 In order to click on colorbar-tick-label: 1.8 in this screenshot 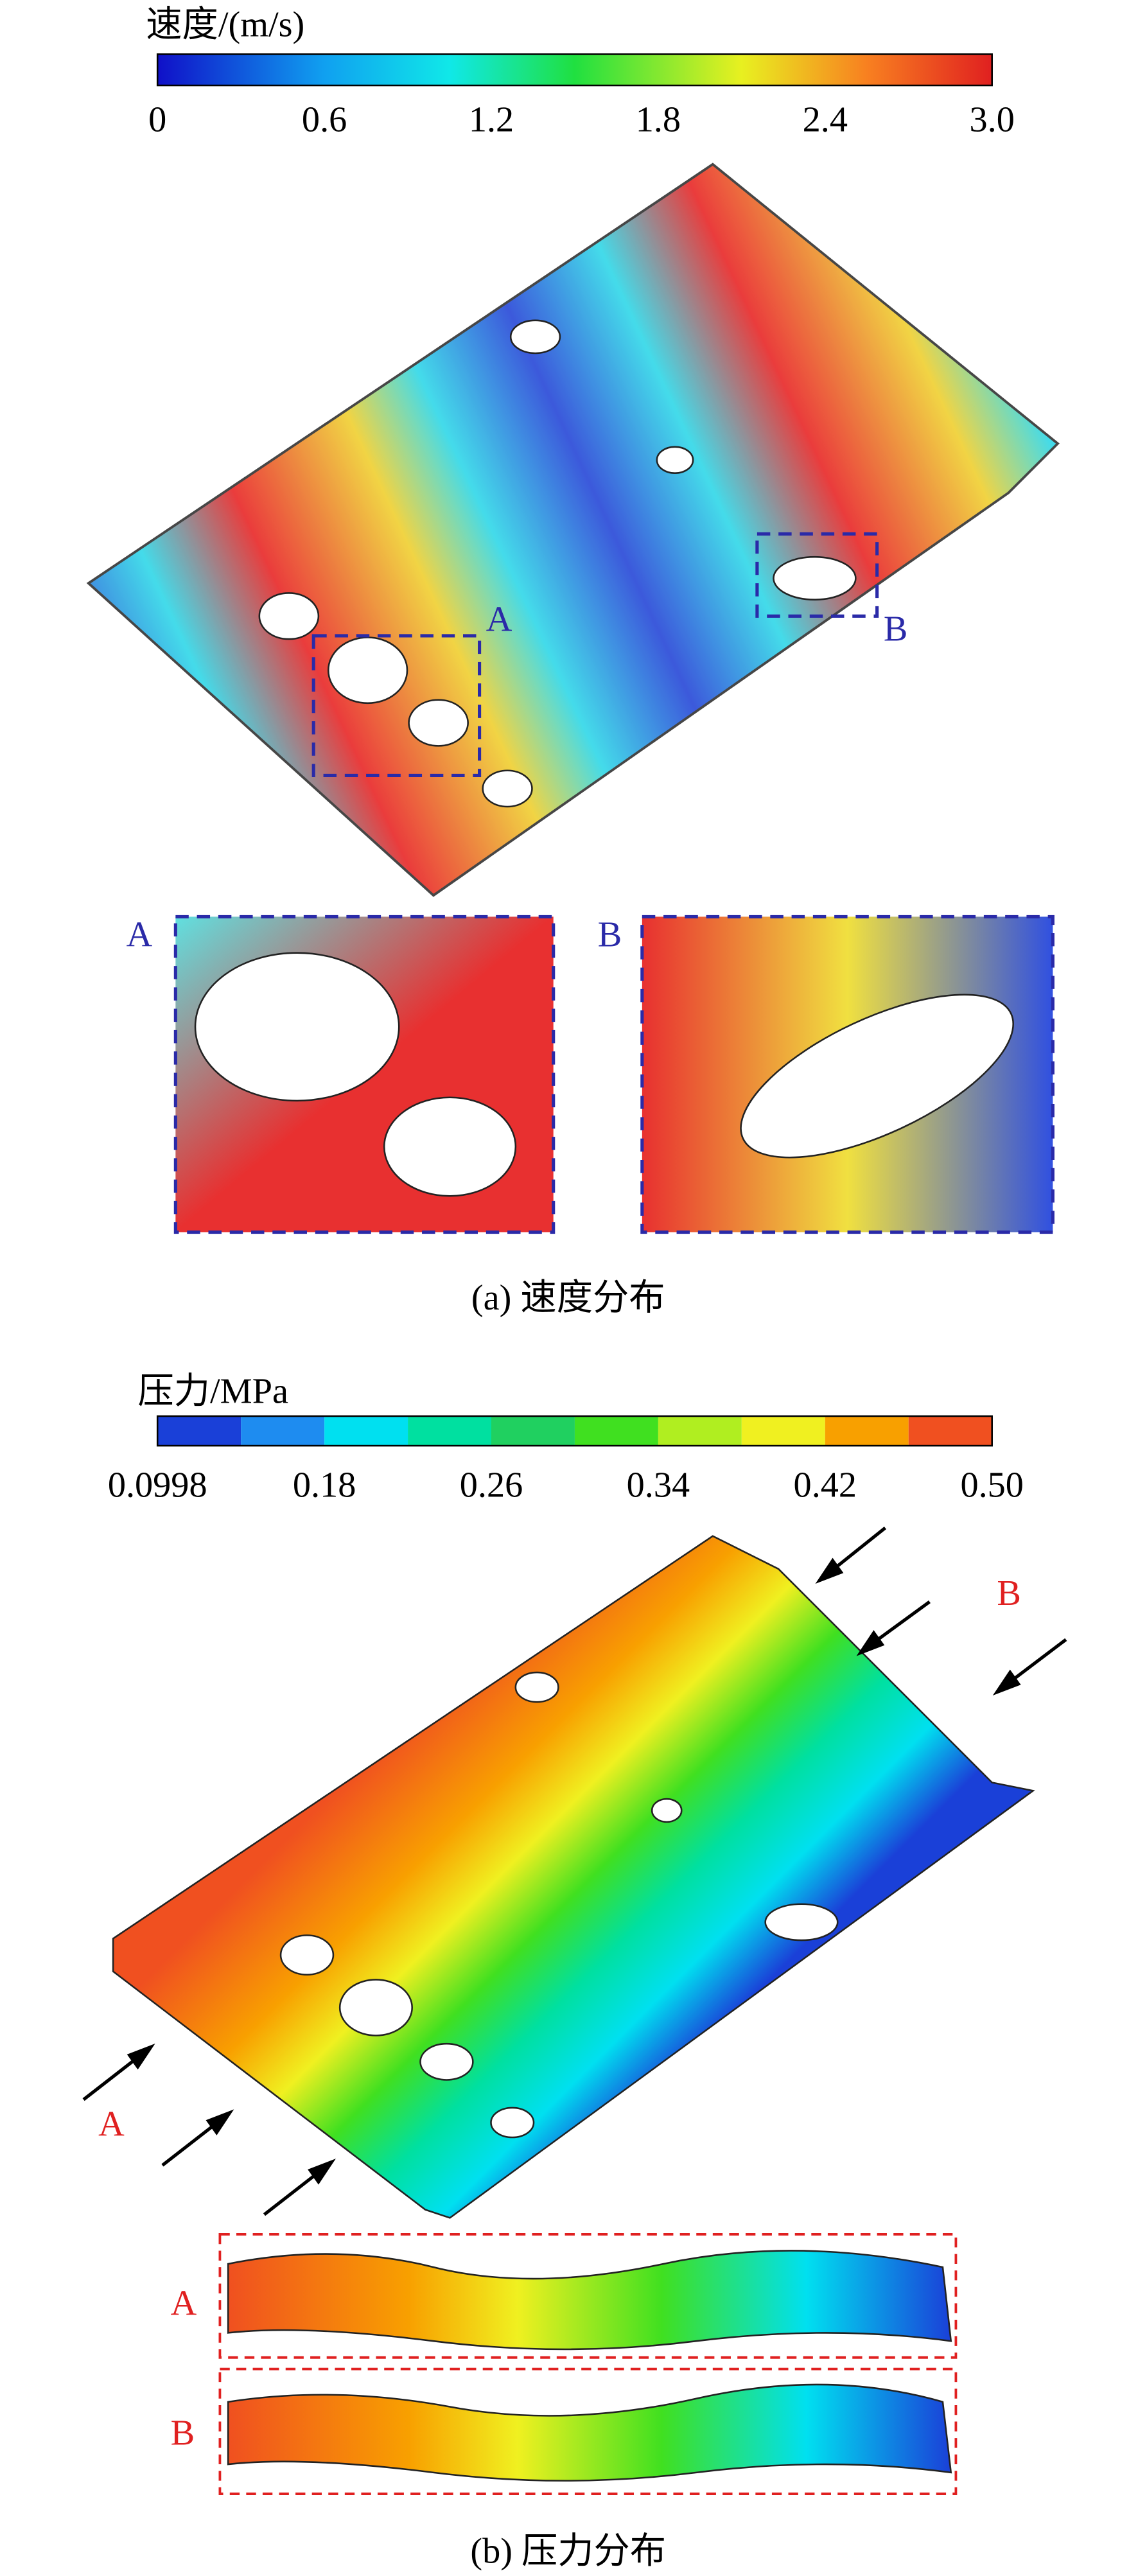, I will do `click(658, 120)`.